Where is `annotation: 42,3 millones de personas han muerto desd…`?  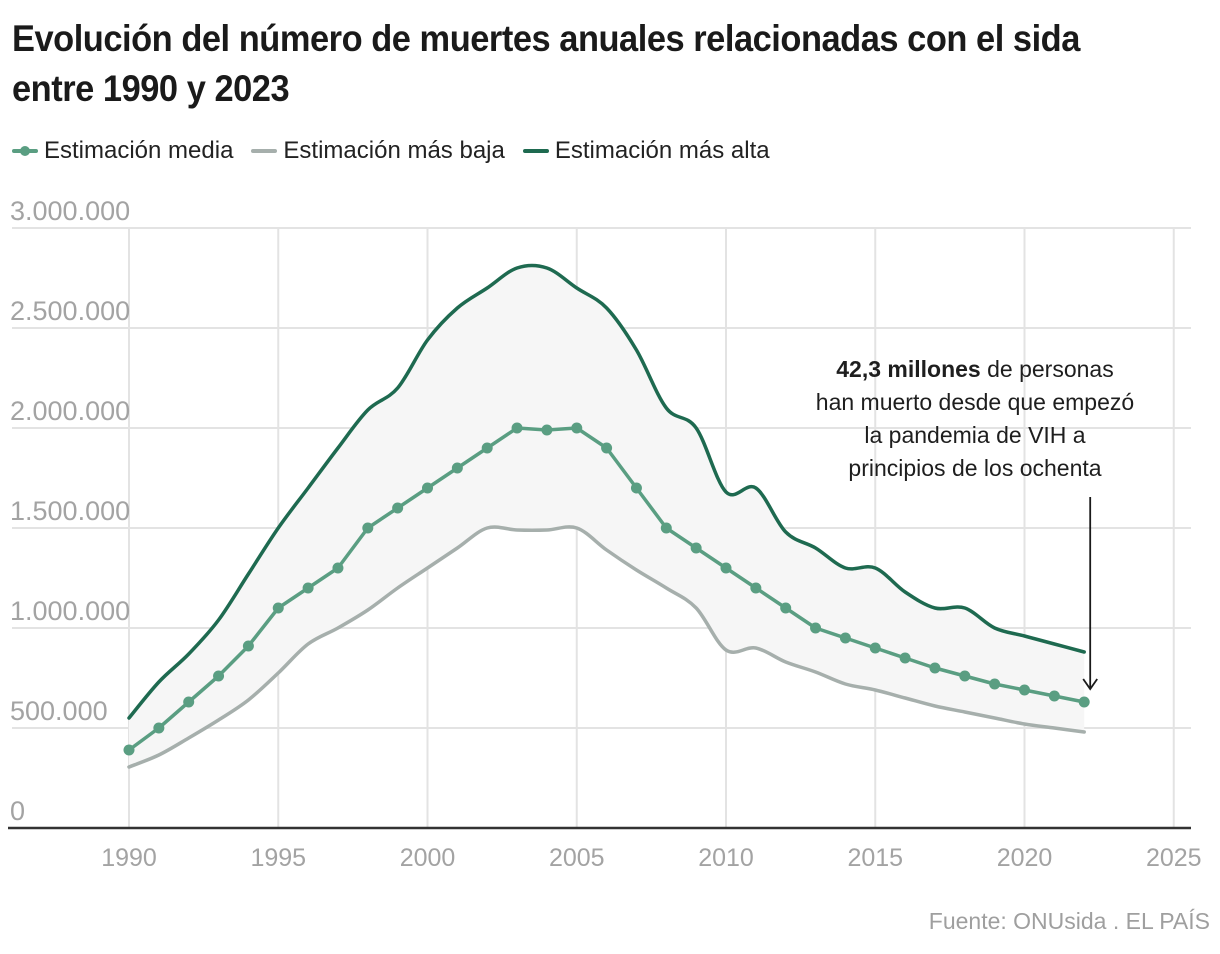
annotation: 42,3 millones de personas han muerto desd… is located at coordinates (975, 523).